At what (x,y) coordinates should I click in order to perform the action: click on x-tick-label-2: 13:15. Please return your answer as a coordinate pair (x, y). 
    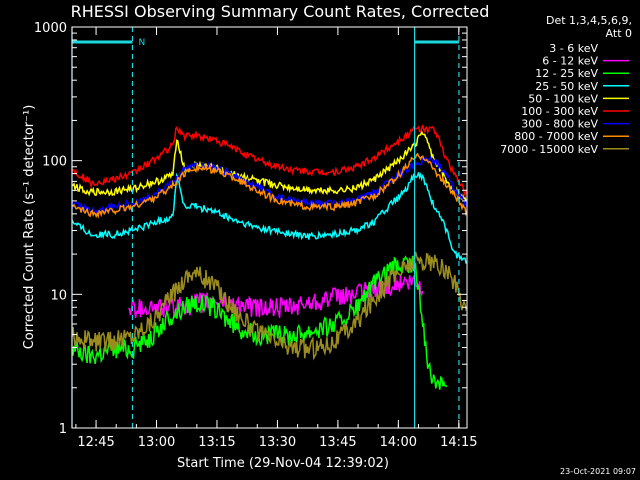
    Looking at the image, I should click on (216, 442).